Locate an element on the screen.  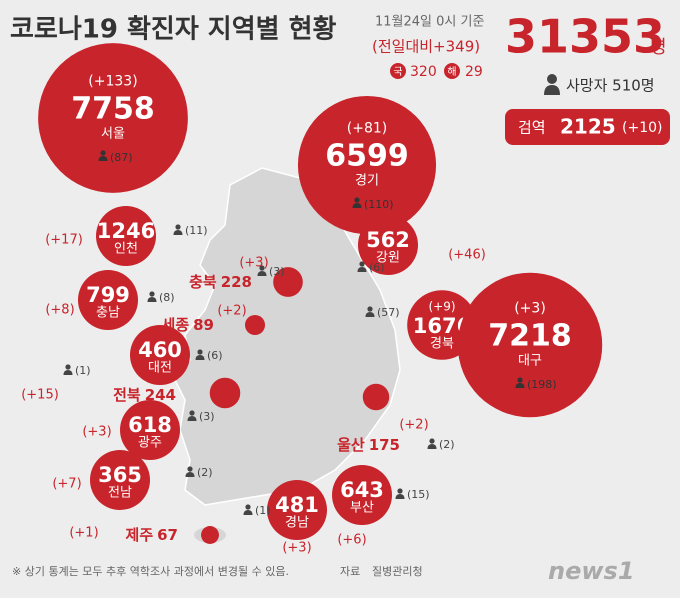
region-change: (+133) is located at coordinates (112, 82).